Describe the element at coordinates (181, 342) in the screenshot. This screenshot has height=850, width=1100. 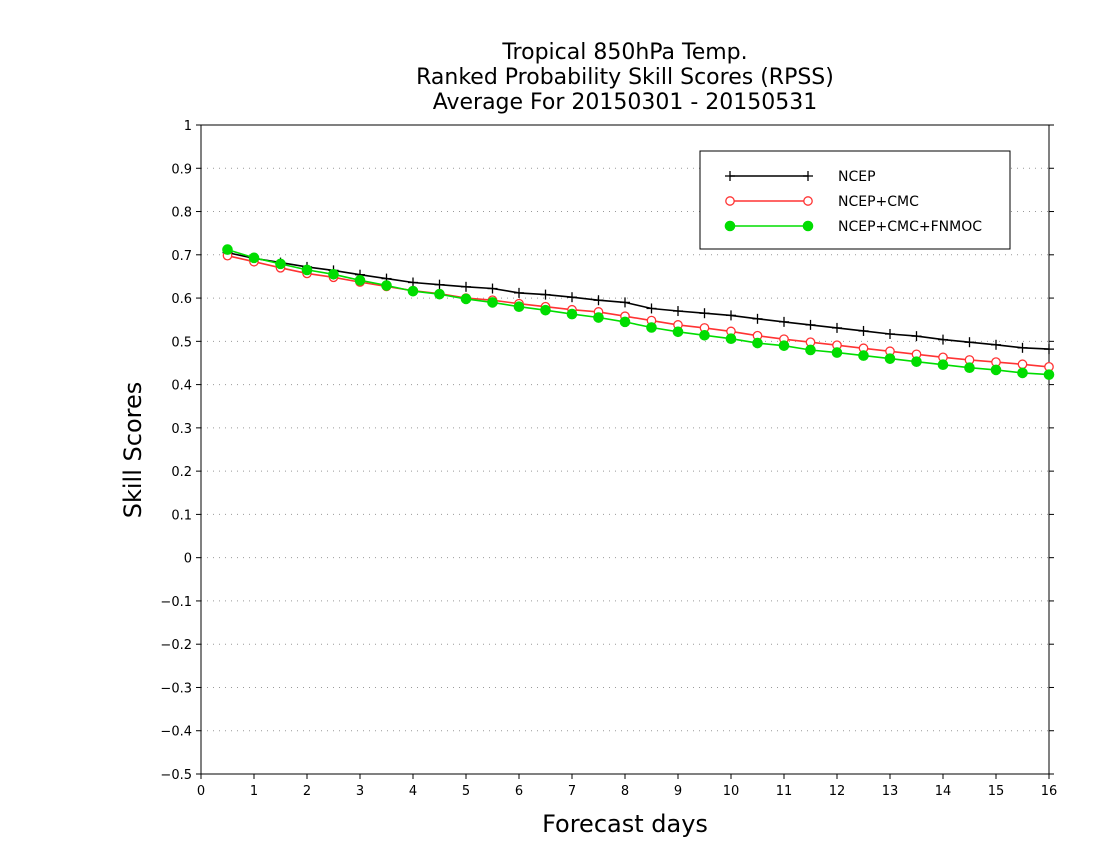
I see `y-tick-label: 0.5` at that location.